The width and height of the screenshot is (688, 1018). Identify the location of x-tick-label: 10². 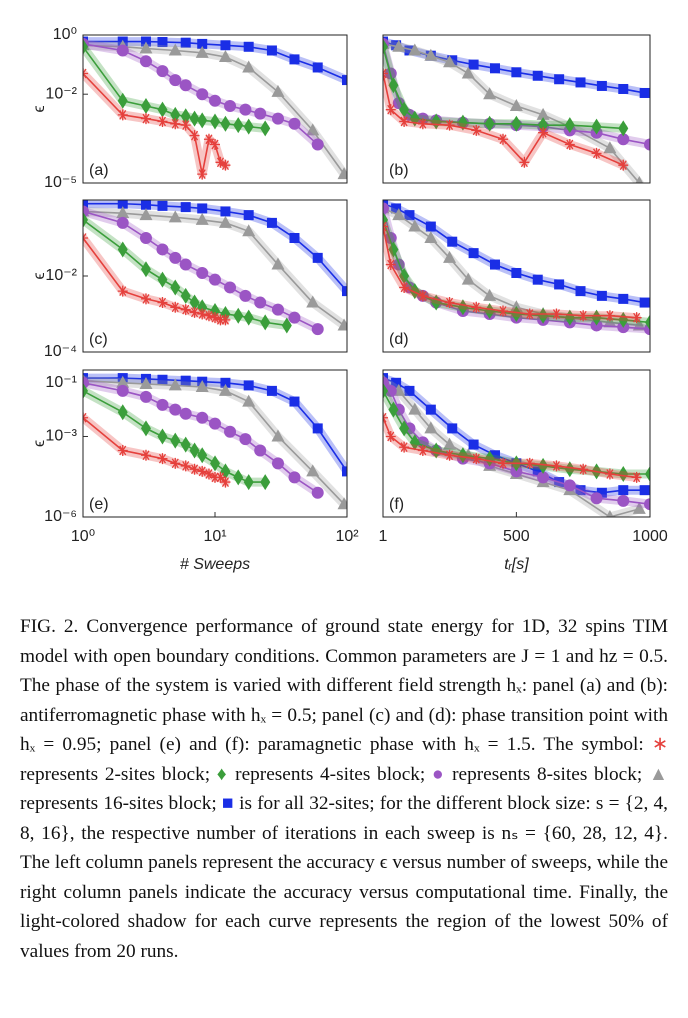
(347, 536).